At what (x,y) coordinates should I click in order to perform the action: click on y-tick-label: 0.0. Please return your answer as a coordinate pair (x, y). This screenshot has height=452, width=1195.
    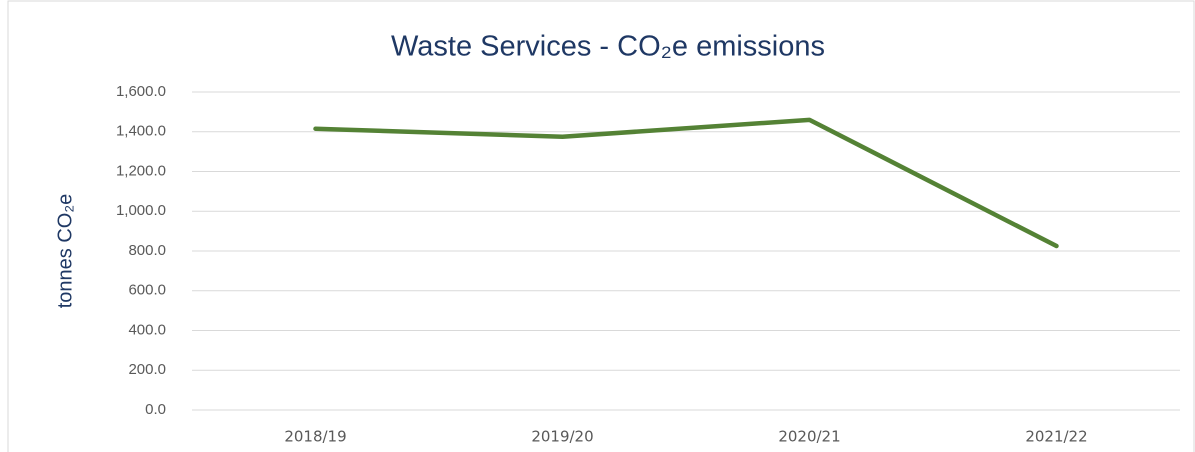
    Looking at the image, I should click on (155, 409).